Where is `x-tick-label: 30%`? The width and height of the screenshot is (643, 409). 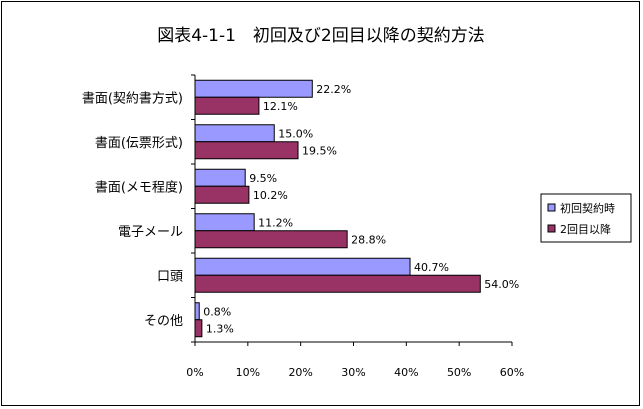
x-tick-label: 30% is located at coordinates (353, 372).